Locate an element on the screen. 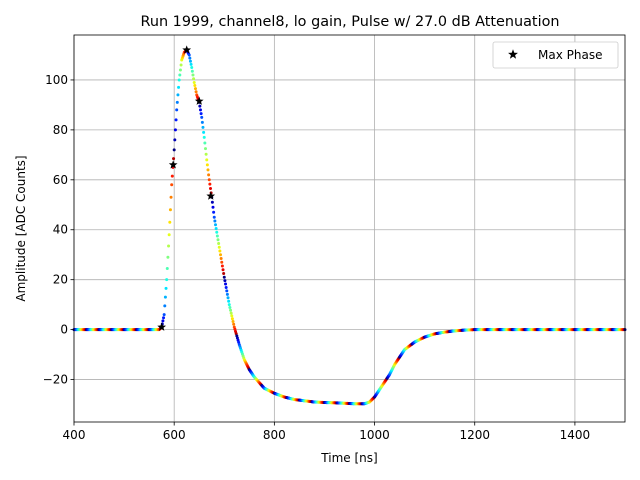 Image resolution: width=640 pixels, height=480 pixels. x-tick-label: 1400 is located at coordinates (575, 435).